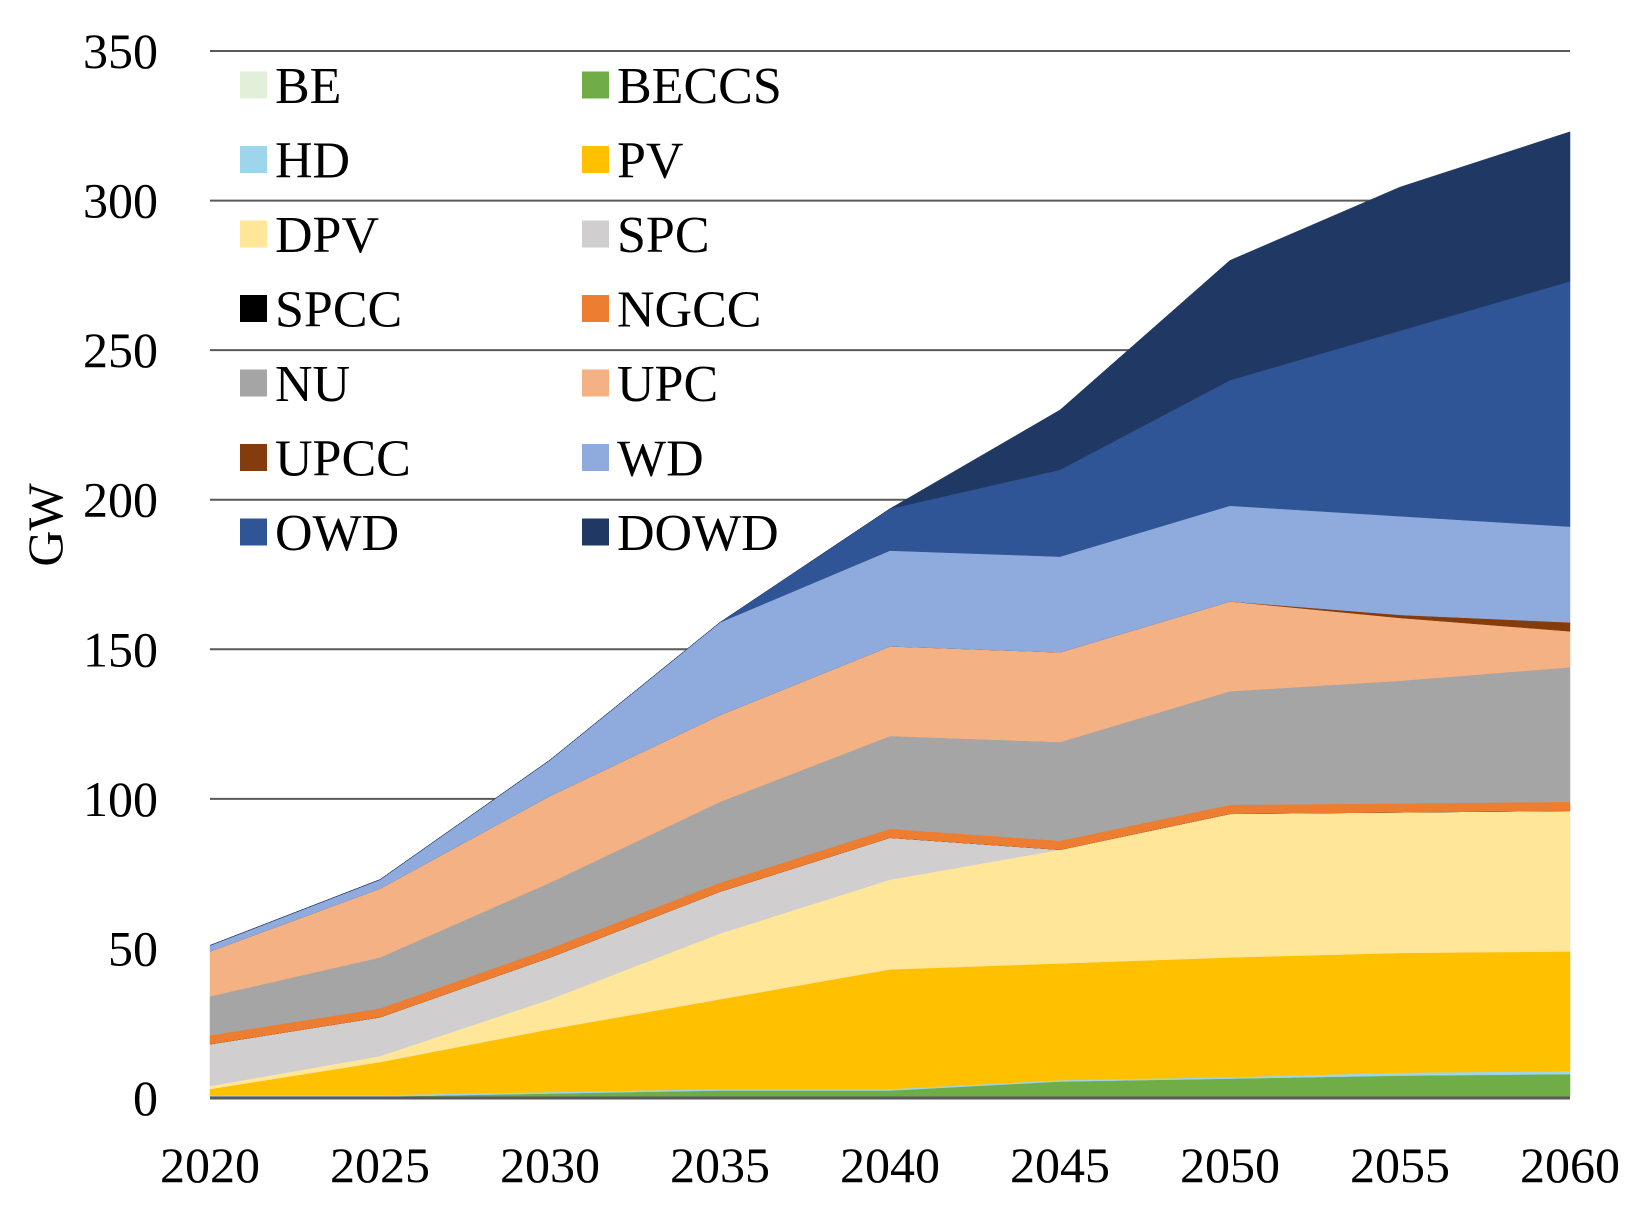 The height and width of the screenshot is (1208, 1648). What do you see at coordinates (663, 235) in the screenshot?
I see `legend-label-spc: SPC` at bounding box center [663, 235].